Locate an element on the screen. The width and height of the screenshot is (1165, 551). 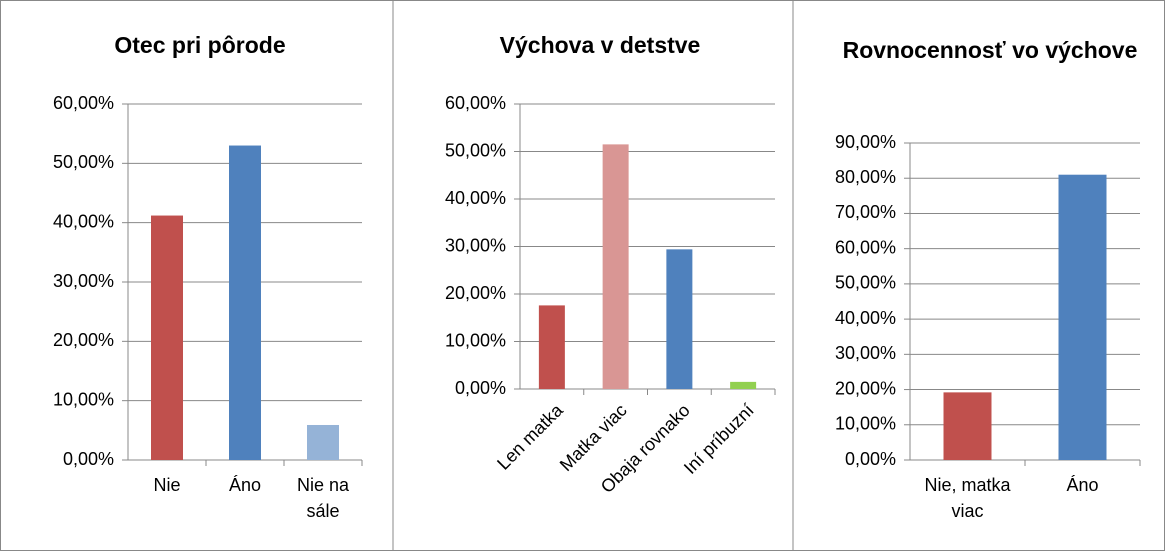
y-tick-label: 70,00% is located at coordinates (865, 212).